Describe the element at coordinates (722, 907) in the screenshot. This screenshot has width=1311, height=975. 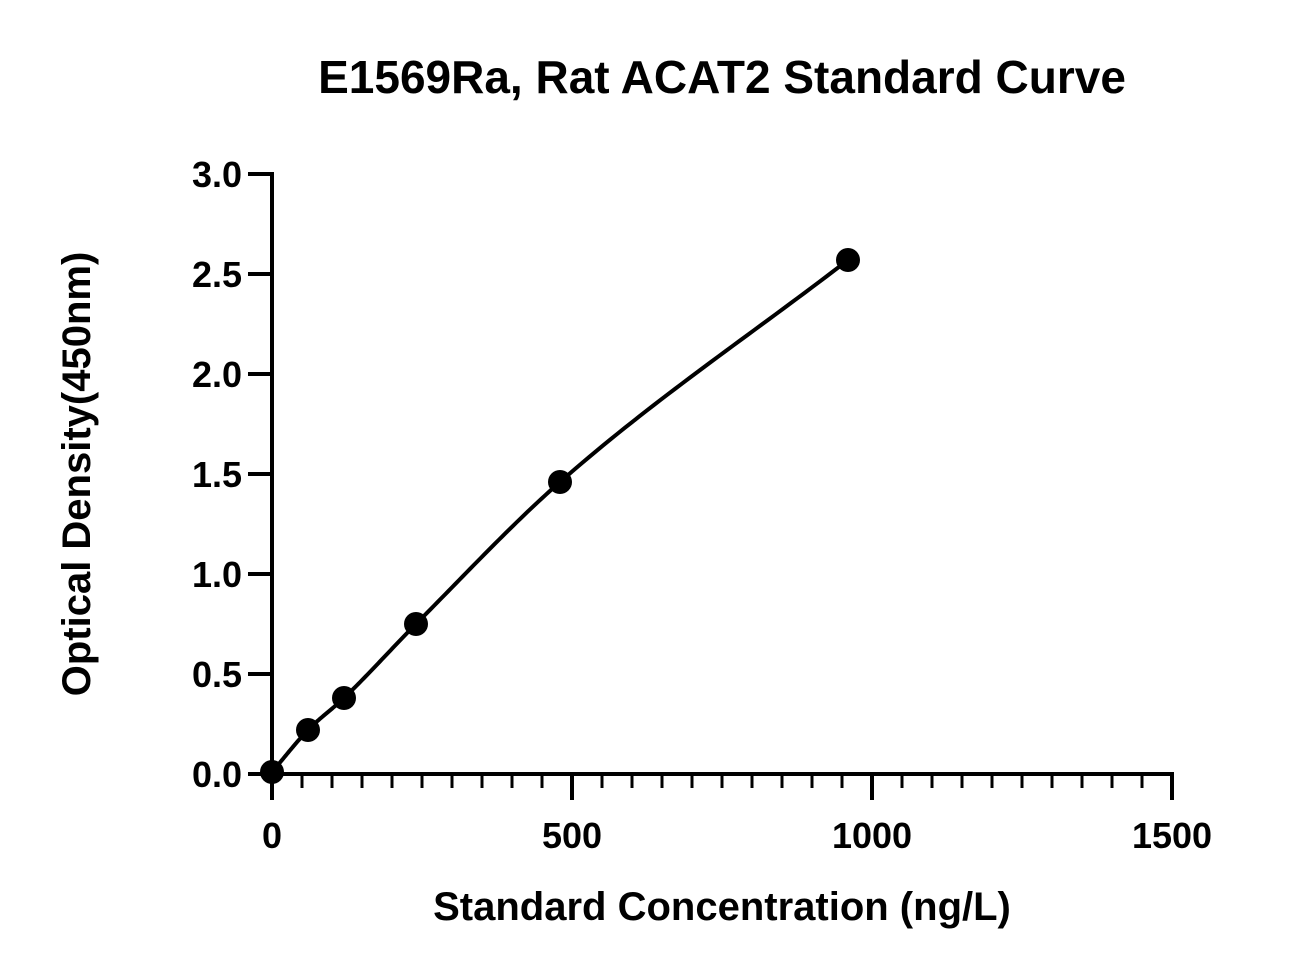
I see `x-axis-label: Standard Concentration (ng/L)` at that location.